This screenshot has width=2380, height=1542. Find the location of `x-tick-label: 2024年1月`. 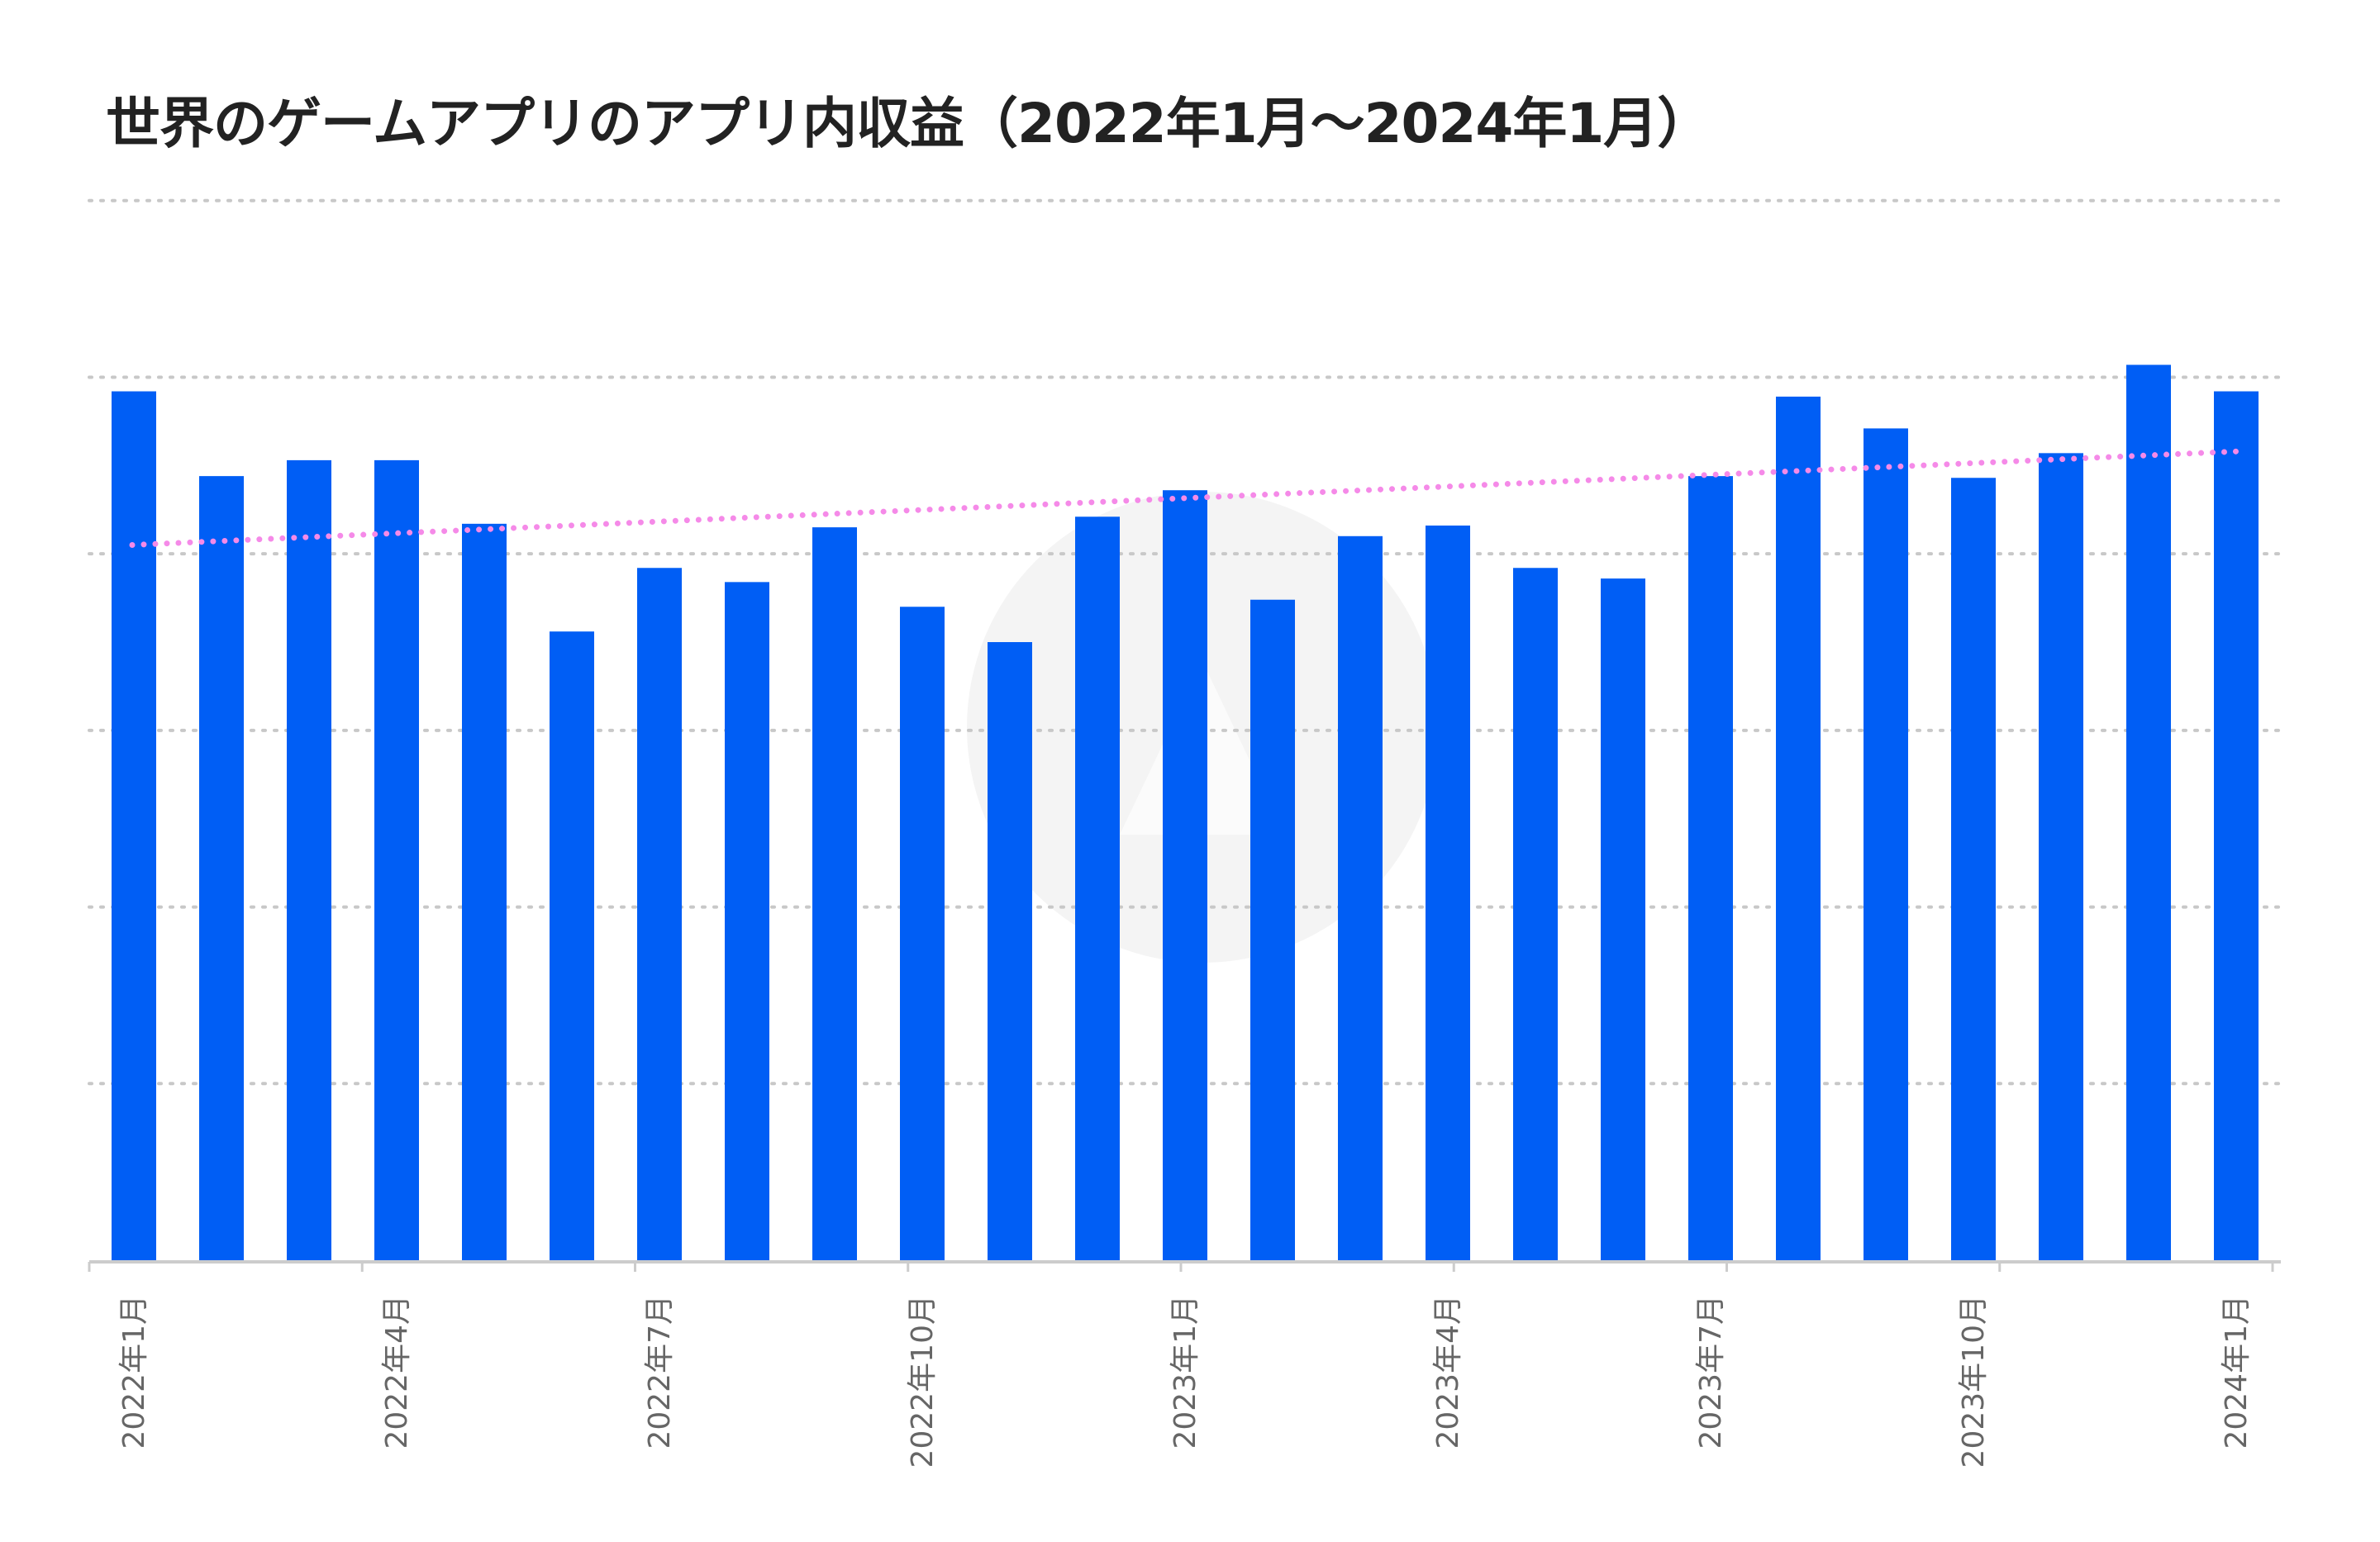

x-tick-label: 2024年1月 is located at coordinates (2237, 1372).